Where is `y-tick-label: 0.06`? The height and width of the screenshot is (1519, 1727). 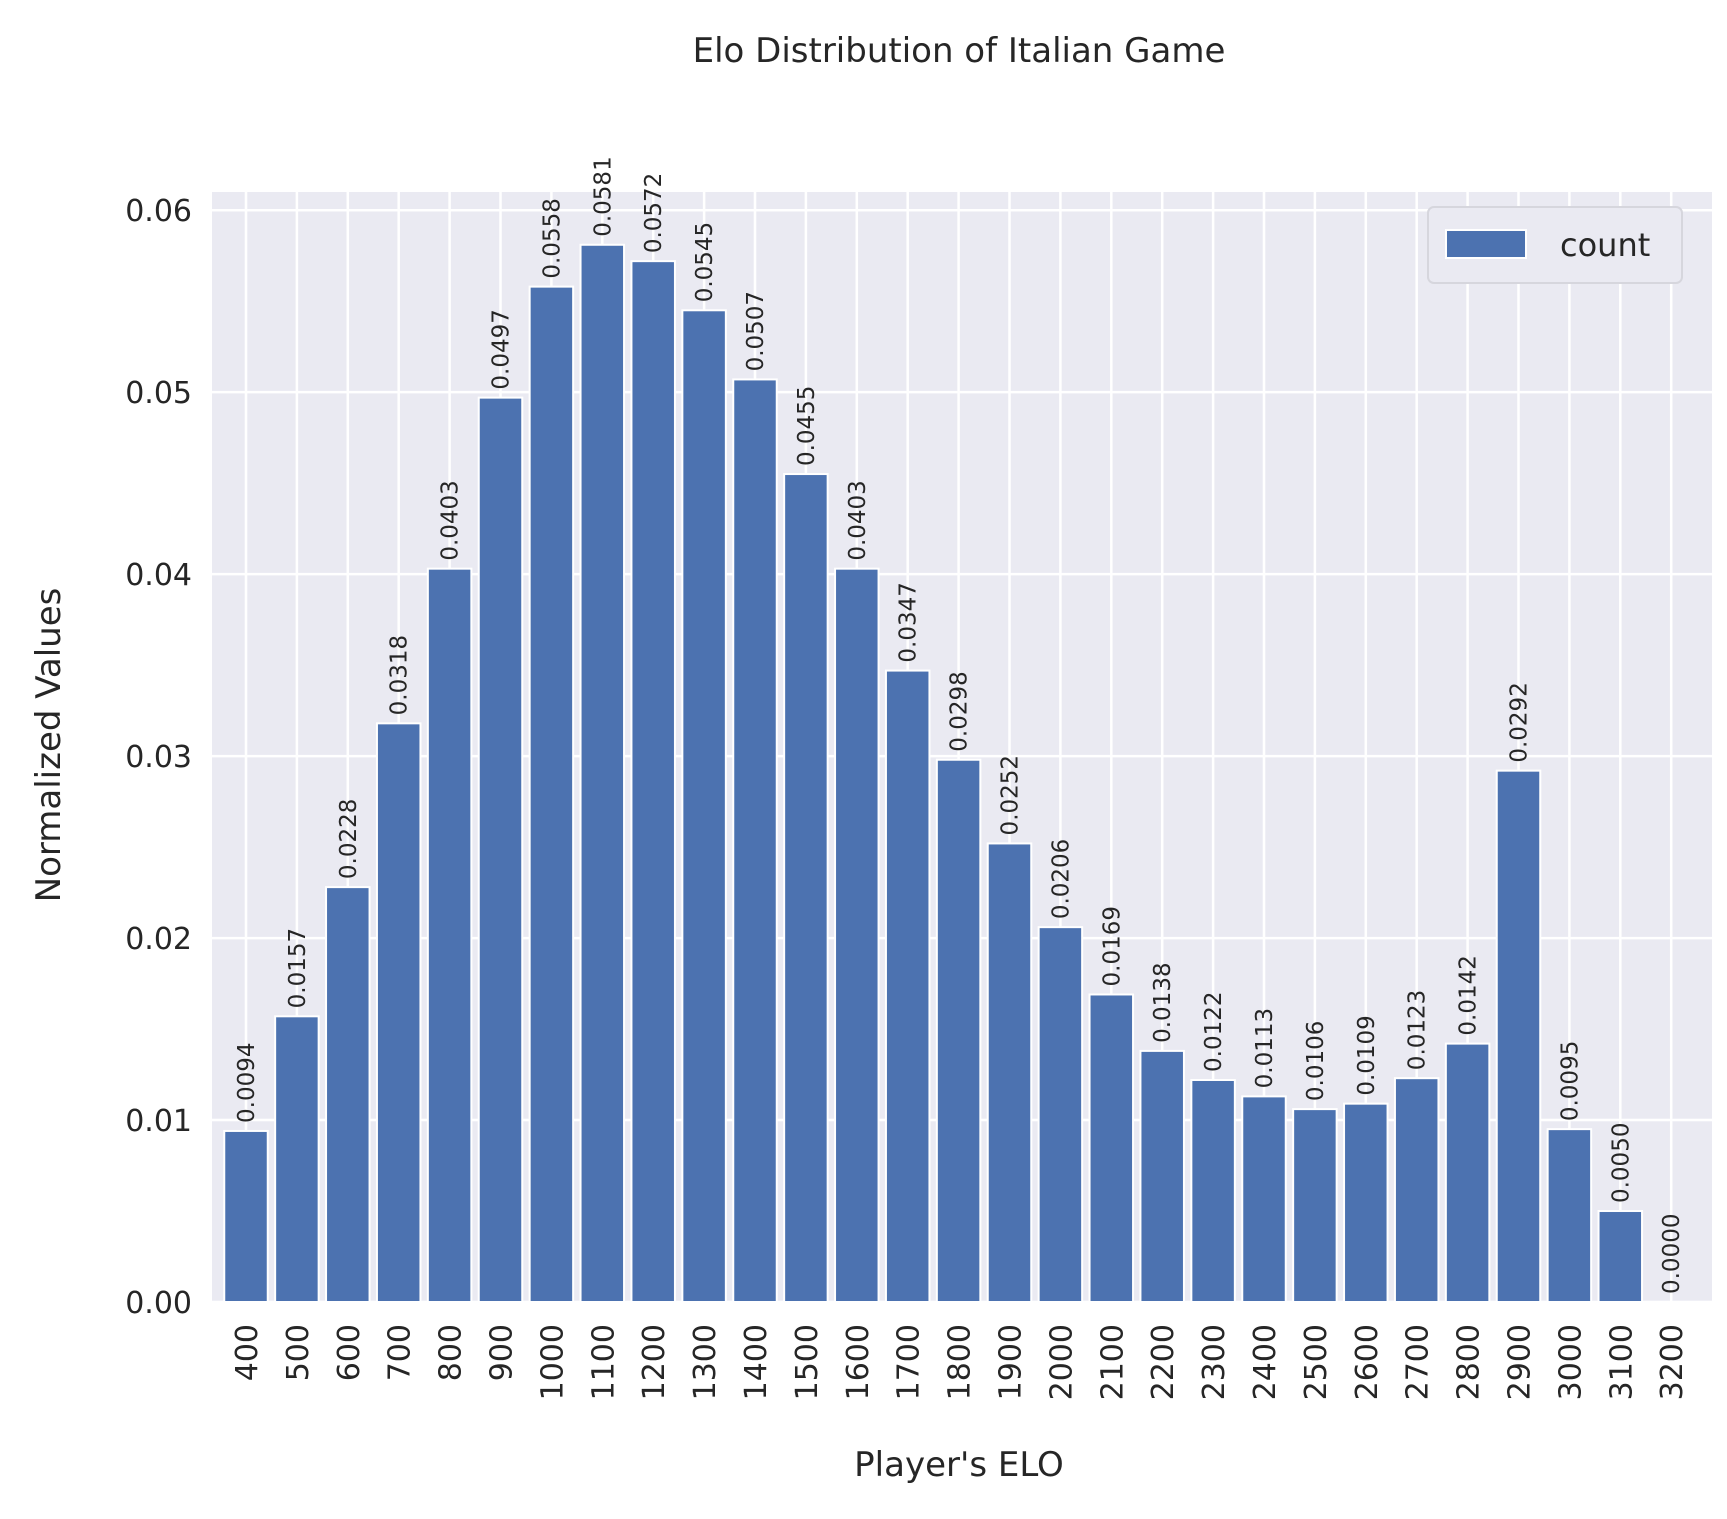
y-tick-label: 0.06 is located at coordinates (158, 211).